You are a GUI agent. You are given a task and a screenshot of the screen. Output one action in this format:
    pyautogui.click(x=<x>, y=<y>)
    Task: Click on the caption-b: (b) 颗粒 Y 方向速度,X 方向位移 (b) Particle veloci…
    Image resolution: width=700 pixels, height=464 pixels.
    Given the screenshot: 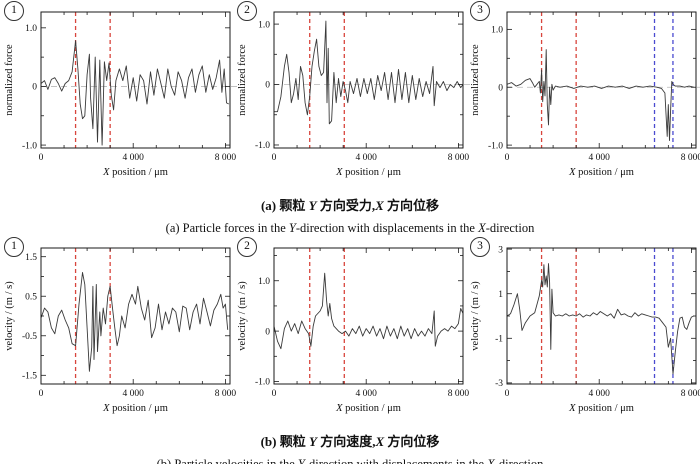 What is the action you would take?
    pyautogui.click(x=350, y=443)
    